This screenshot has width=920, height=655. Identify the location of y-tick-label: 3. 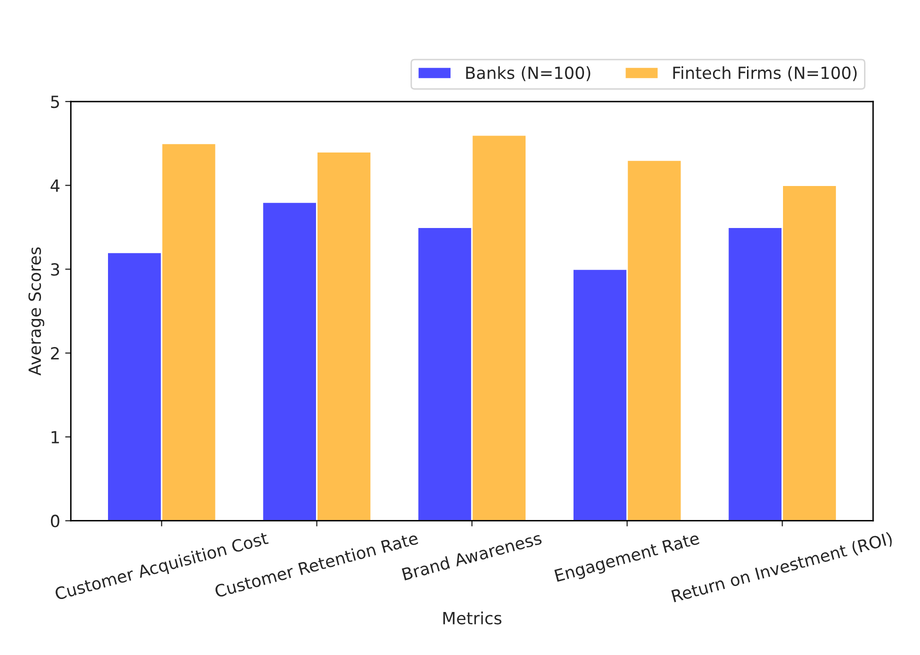
(55, 269).